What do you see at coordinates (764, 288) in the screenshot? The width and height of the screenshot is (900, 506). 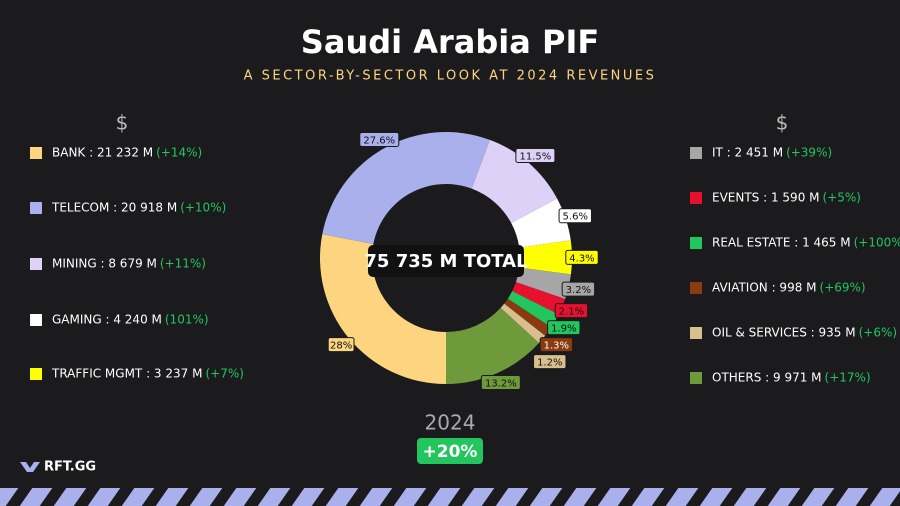 I see `legend-label: AVIATION : 998 M` at bounding box center [764, 288].